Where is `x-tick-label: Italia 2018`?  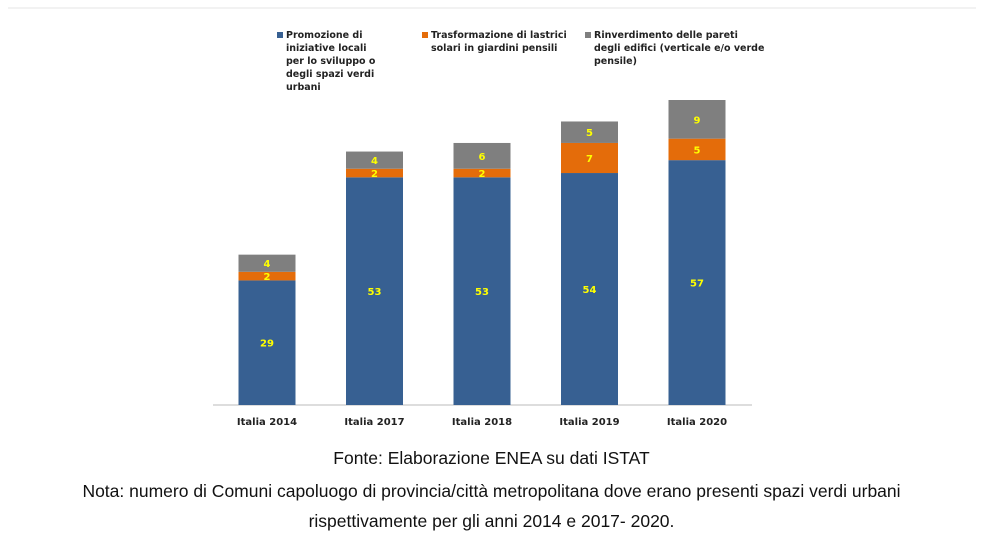
x-tick-label: Italia 2018 is located at coordinates (482, 422).